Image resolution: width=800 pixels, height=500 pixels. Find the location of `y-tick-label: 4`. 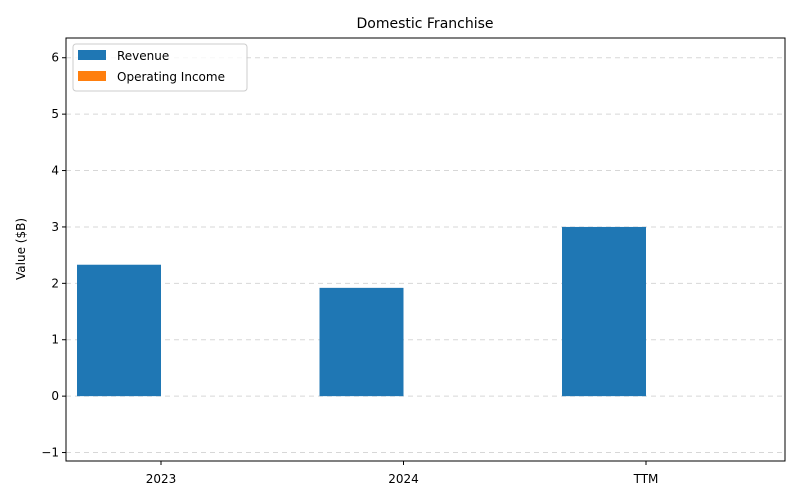

y-tick-label: 4 is located at coordinates (55, 171).